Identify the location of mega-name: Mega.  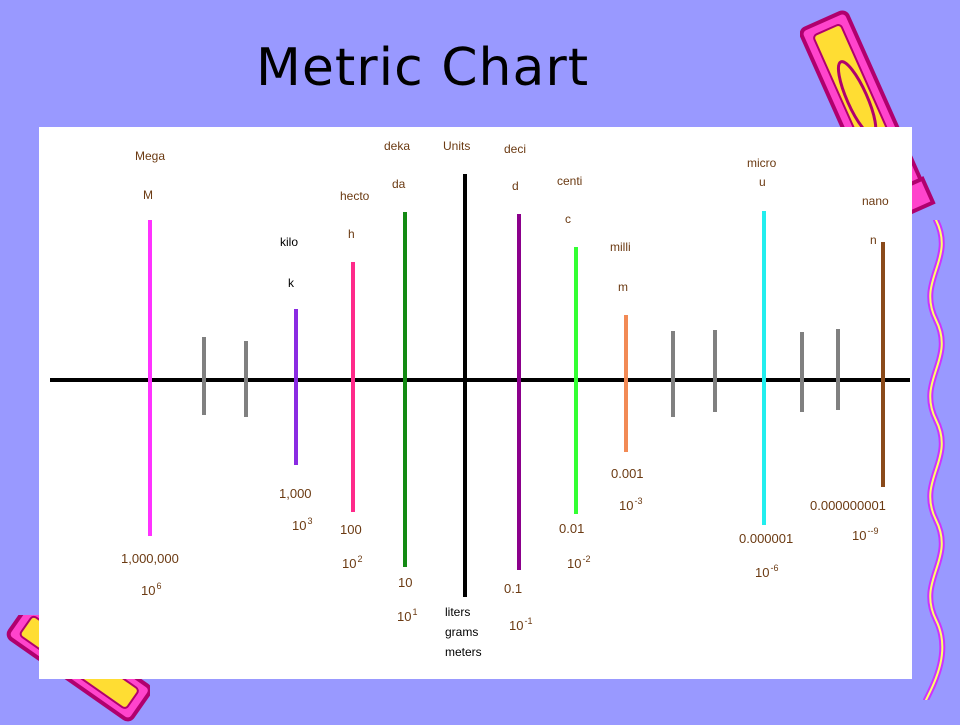
(150, 156).